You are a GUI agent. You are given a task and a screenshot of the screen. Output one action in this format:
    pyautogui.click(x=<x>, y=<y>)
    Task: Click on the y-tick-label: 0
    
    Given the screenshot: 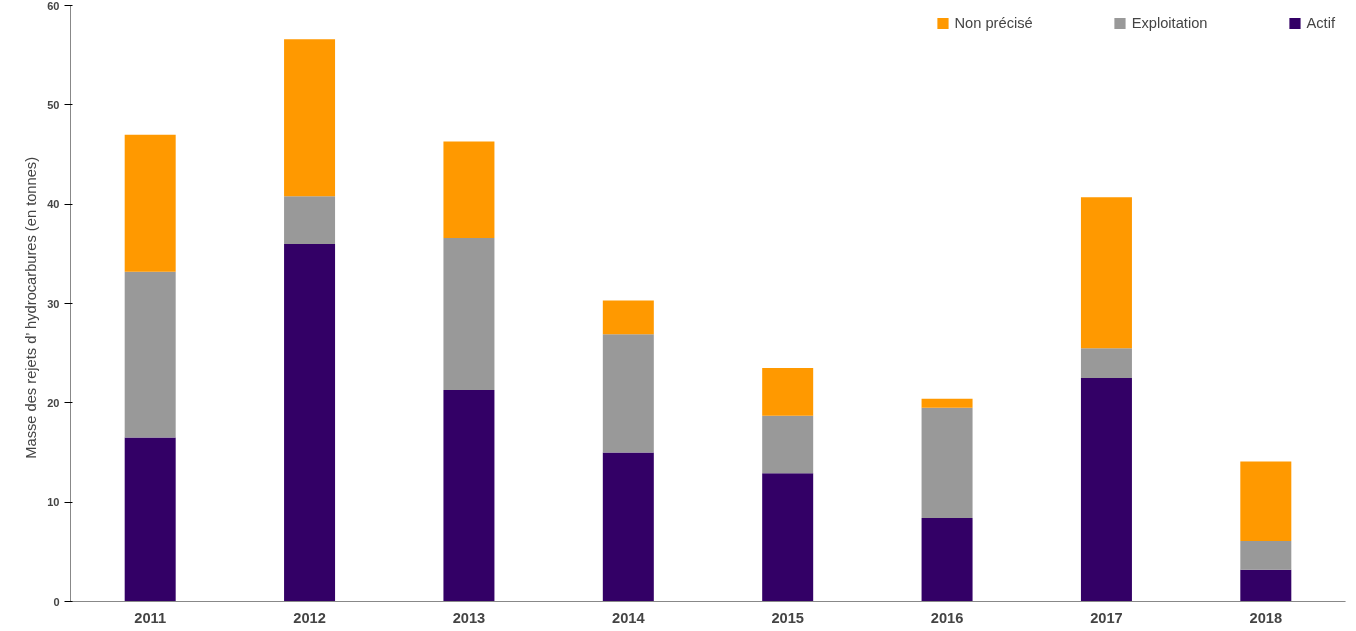 What is the action you would take?
    pyautogui.click(x=56, y=601)
    